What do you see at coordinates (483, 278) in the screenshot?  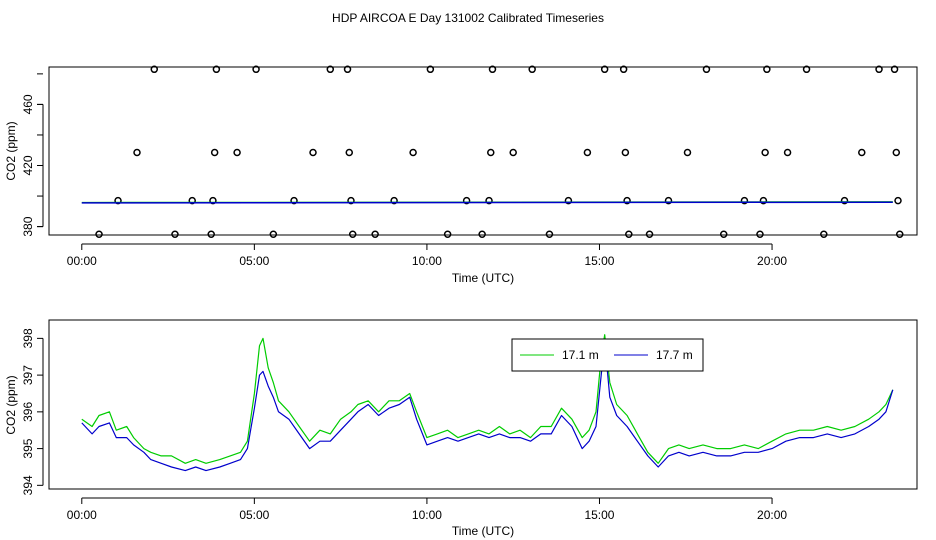 I see `x-axis-label-top: Time (UTC)` at bounding box center [483, 278].